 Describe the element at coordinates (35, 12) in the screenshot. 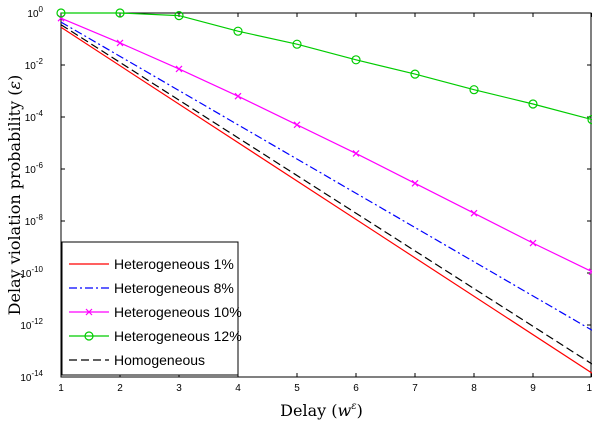

I see `y-tick-label: 10⁰` at that location.